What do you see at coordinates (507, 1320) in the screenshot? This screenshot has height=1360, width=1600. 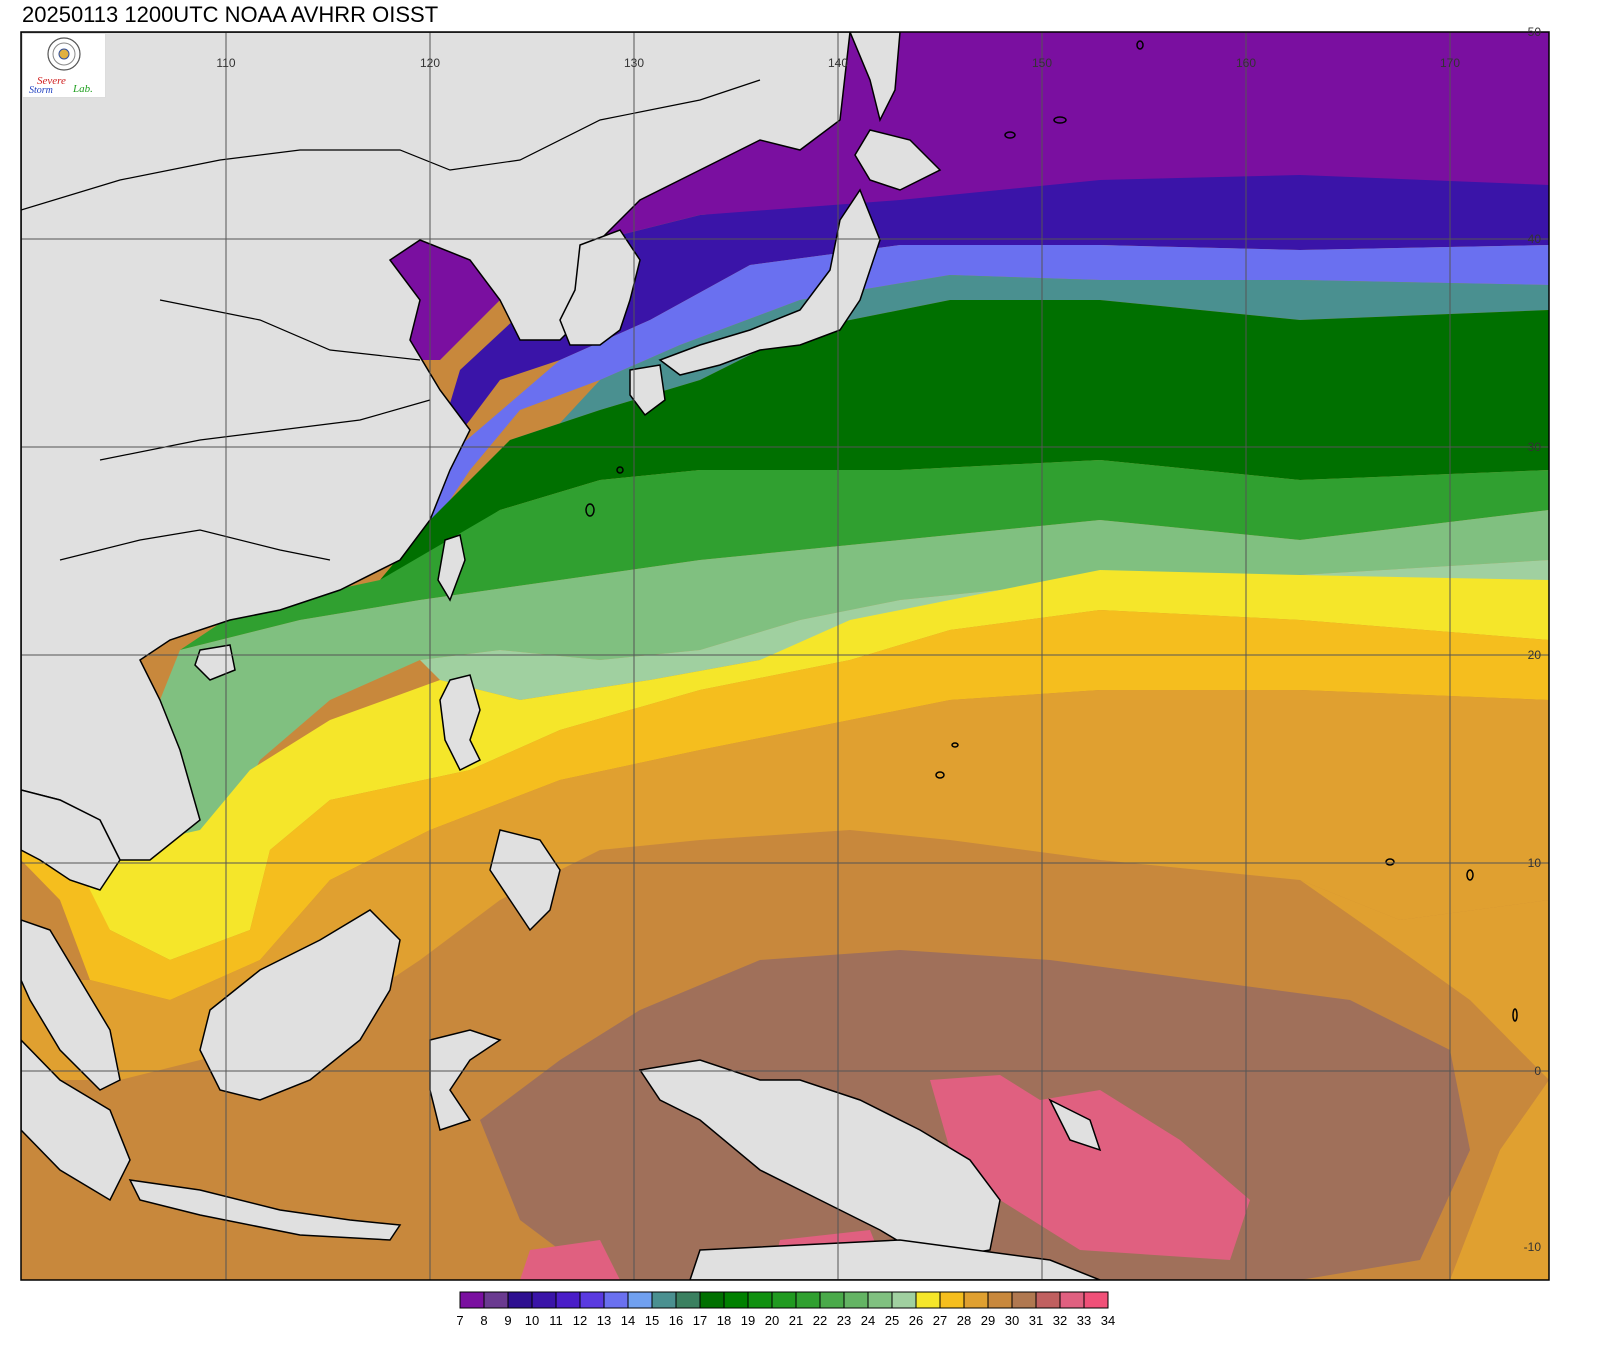 I see `colorbar-label: 9` at bounding box center [507, 1320].